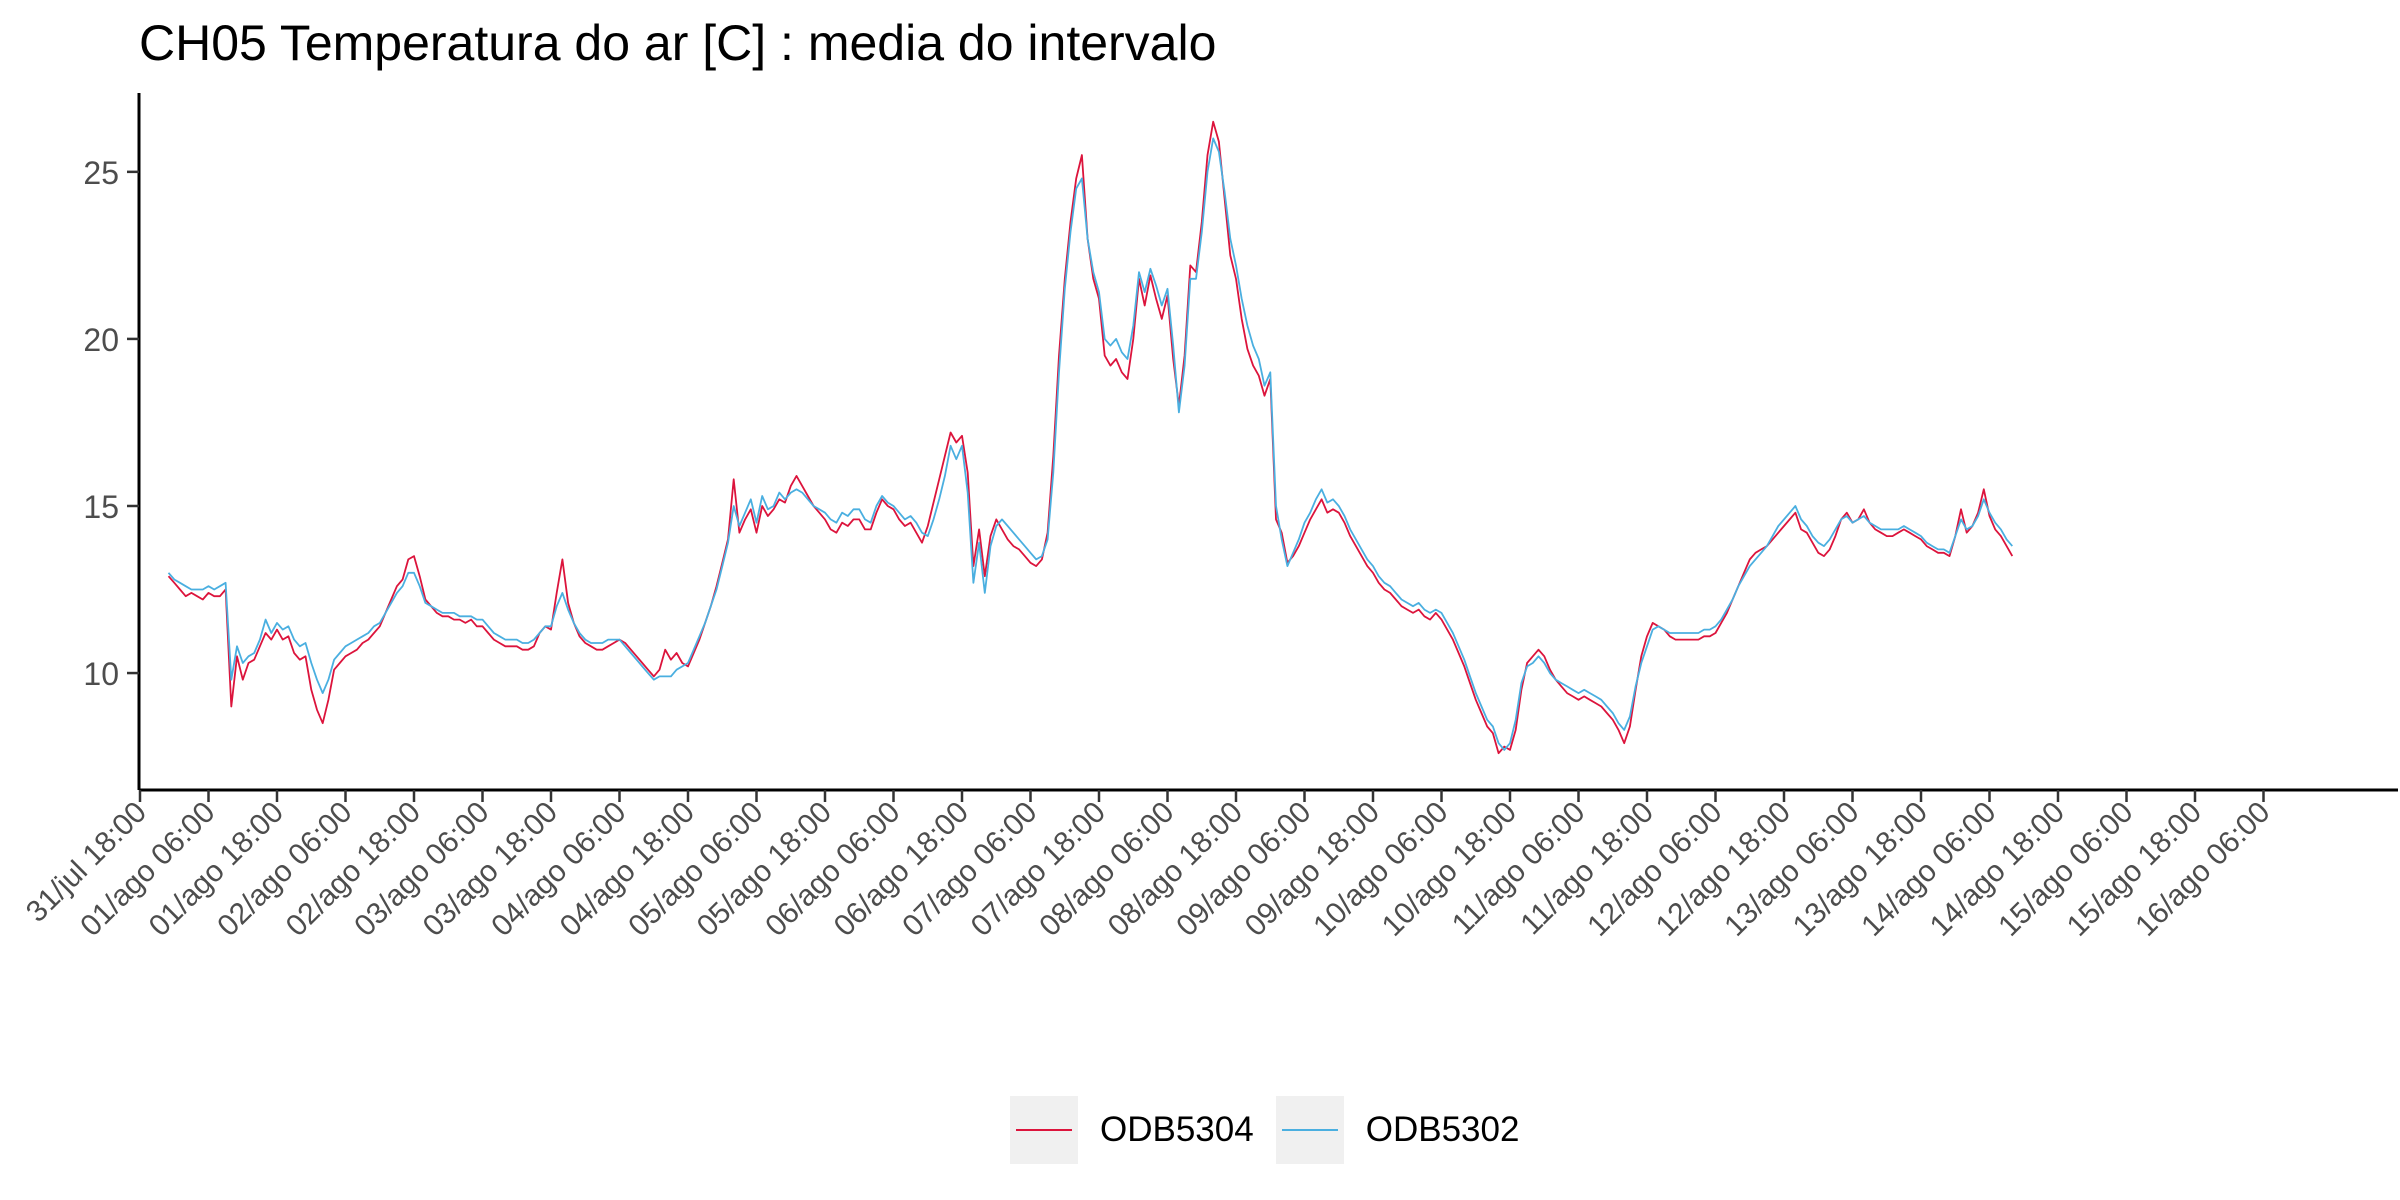  Describe the element at coordinates (1442, 1129) in the screenshot. I see `legend-label-odb5302: ODB5302` at that location.